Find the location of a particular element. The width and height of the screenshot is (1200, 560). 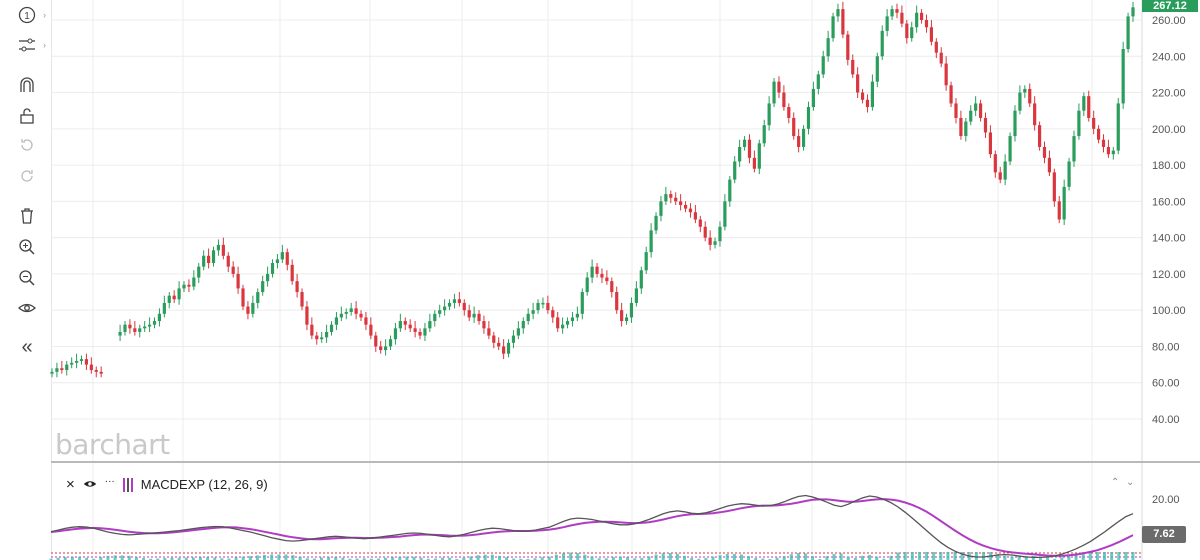

crosshair-count-icon: 1 is located at coordinates (27, 15).